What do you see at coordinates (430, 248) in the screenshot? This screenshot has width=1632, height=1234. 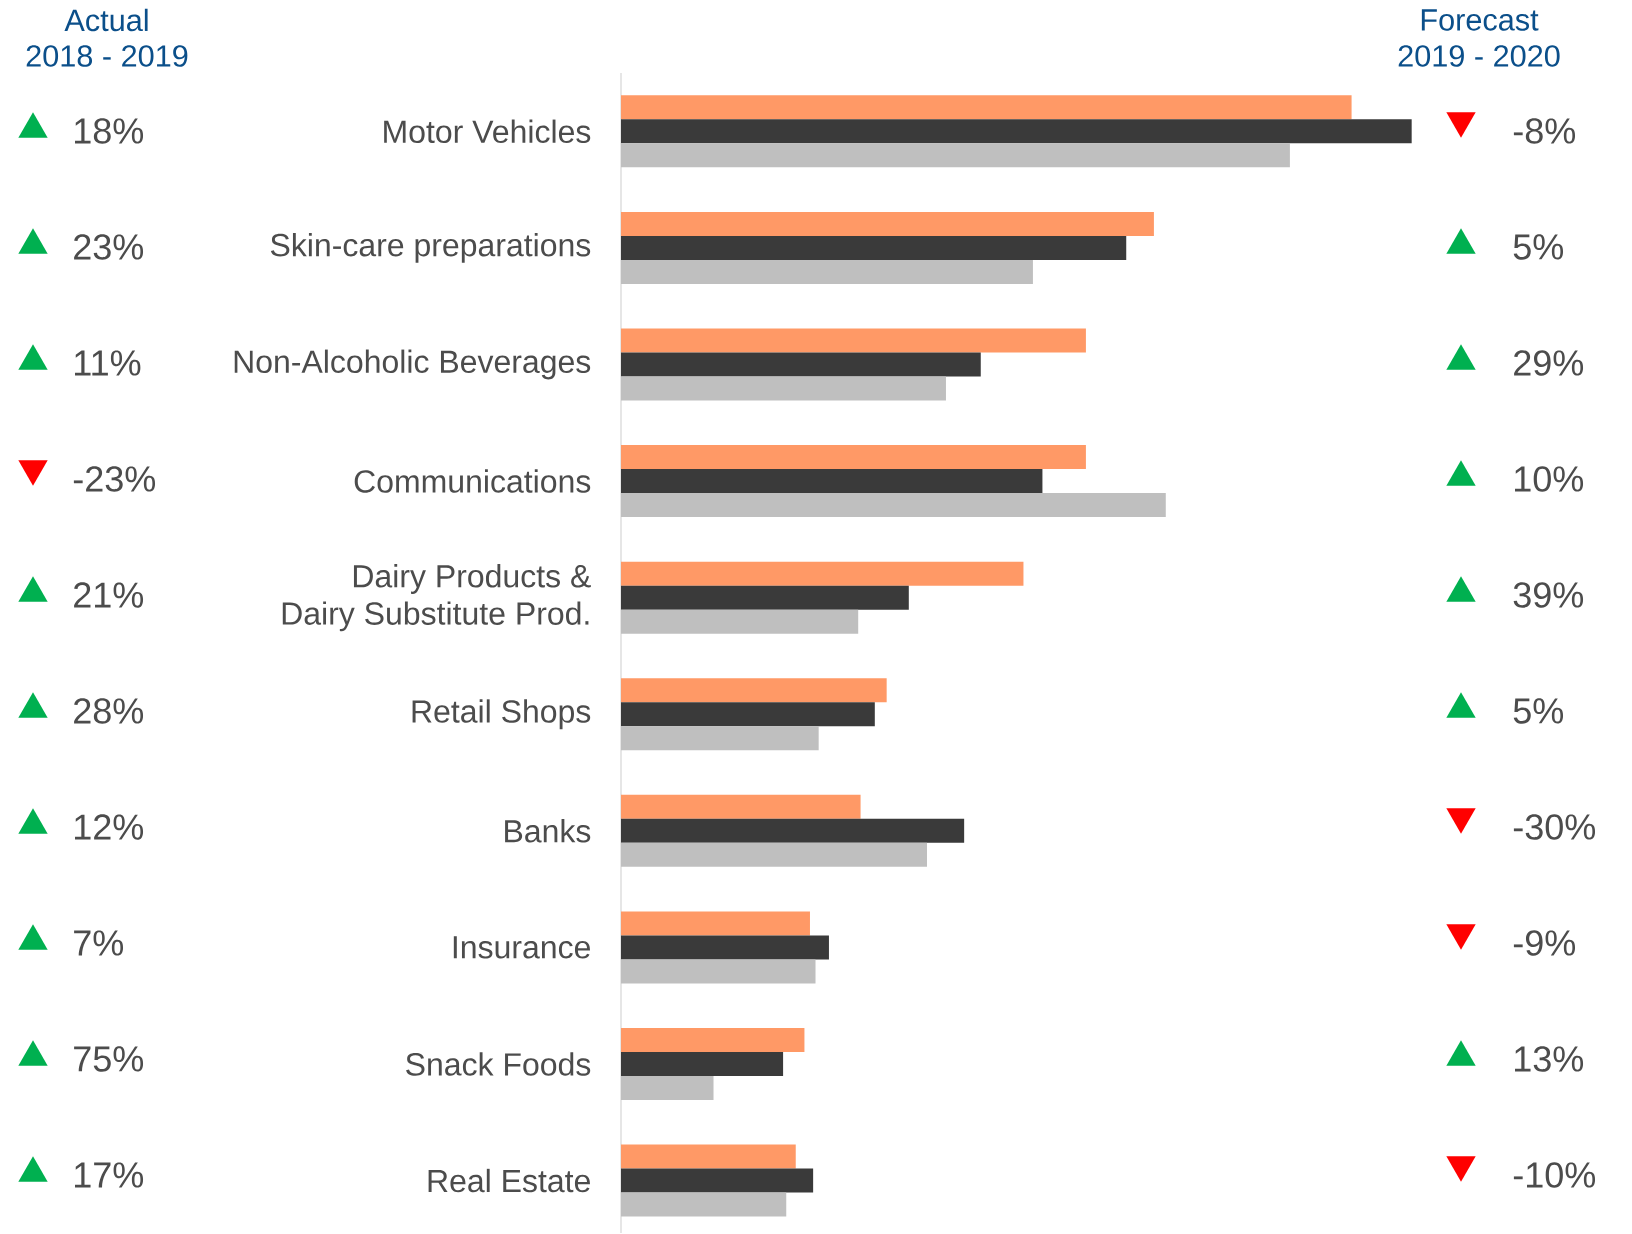 I see `y-tick-label: Skin-care preparations` at bounding box center [430, 248].